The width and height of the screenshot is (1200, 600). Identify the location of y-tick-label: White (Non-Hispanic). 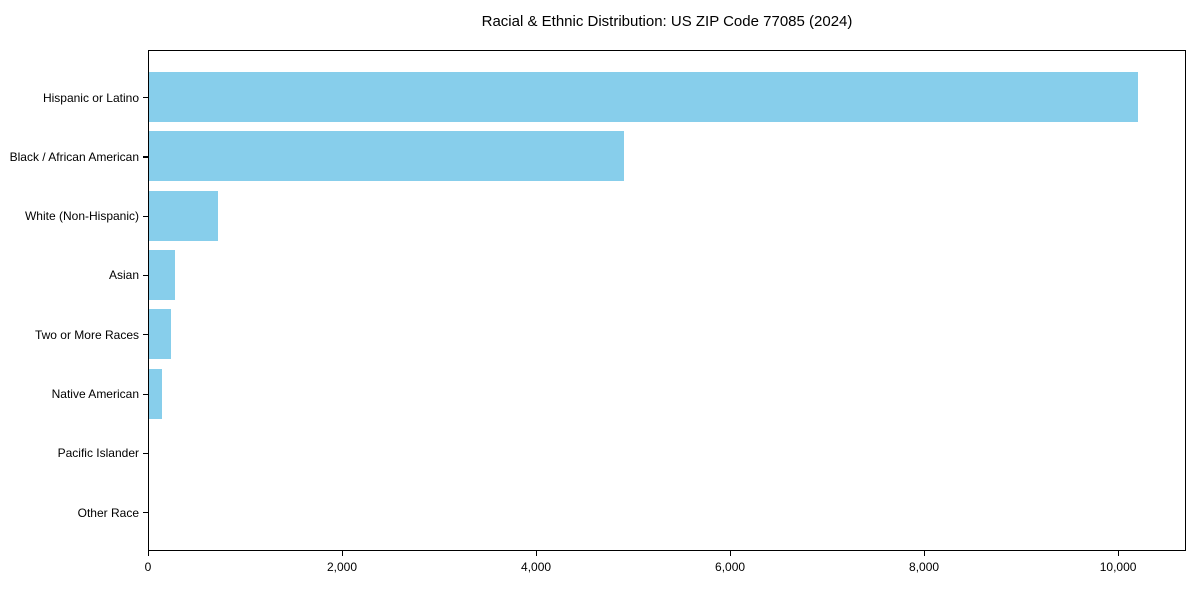
(81, 216).